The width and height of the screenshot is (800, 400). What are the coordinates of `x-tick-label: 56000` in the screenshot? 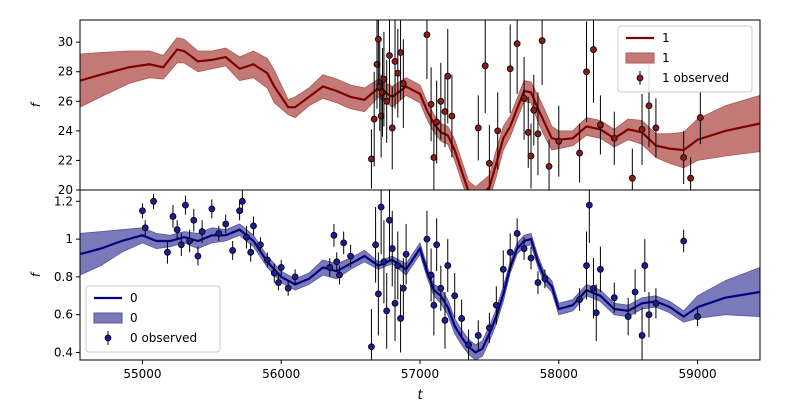 It's located at (281, 374).